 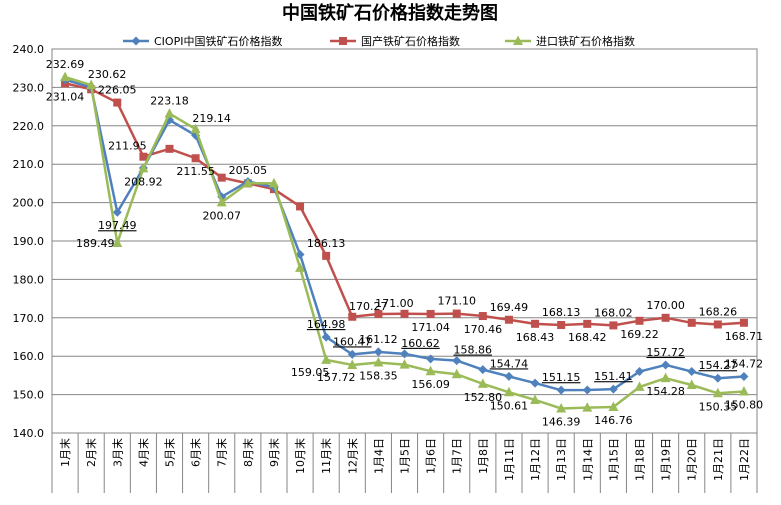 I want to click on data-label: 223.18, so click(x=169, y=101).